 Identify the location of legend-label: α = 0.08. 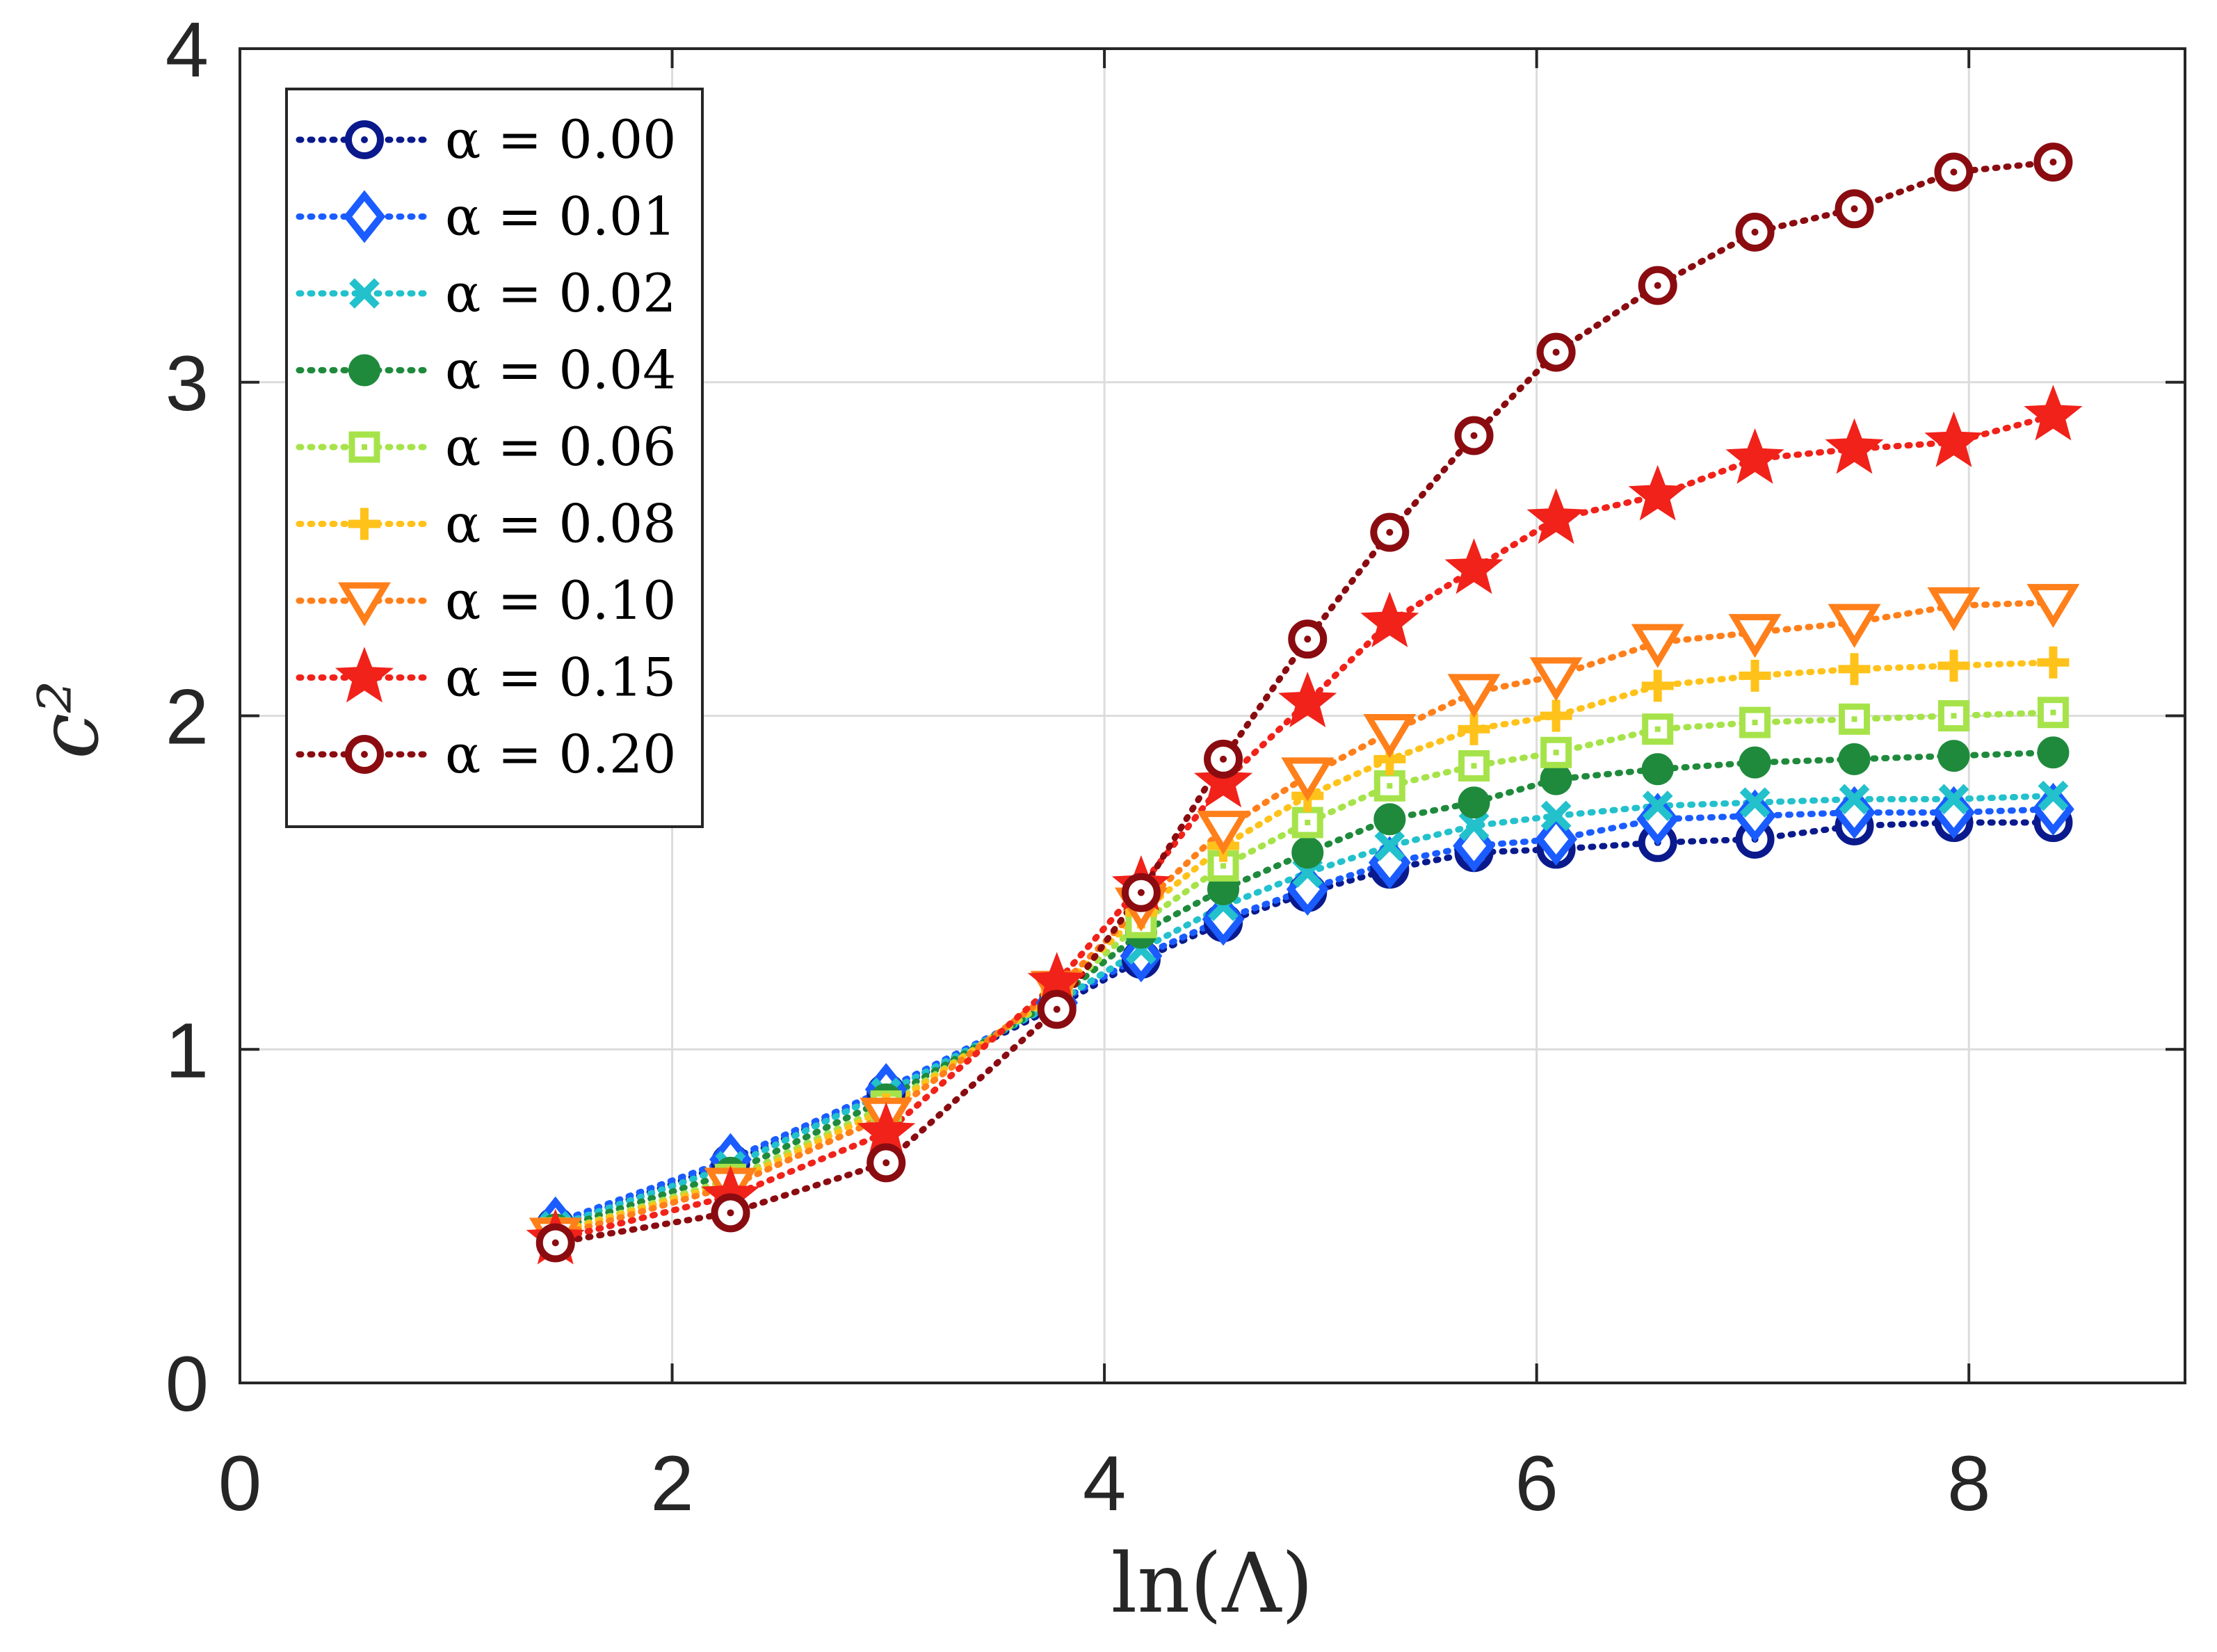
(561, 524).